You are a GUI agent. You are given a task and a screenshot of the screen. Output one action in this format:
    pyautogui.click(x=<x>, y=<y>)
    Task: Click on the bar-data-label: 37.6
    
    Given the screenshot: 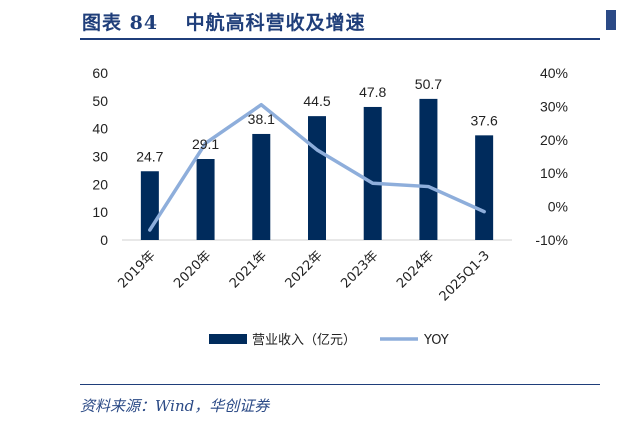 What is the action you would take?
    pyautogui.click(x=484, y=120)
    